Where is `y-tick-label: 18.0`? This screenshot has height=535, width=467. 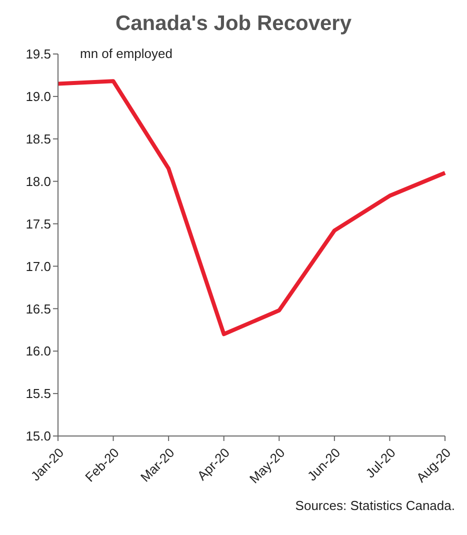 y-tick-label: 18.0 is located at coordinates (38, 181).